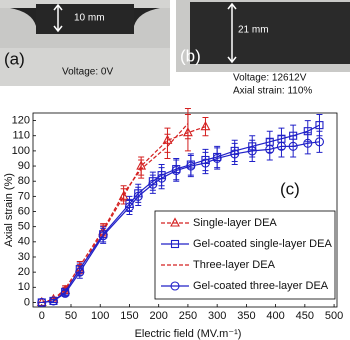 Image resolution: width=350 pixels, height=340 pixels. I want to click on photo-a, so click(85, 43).